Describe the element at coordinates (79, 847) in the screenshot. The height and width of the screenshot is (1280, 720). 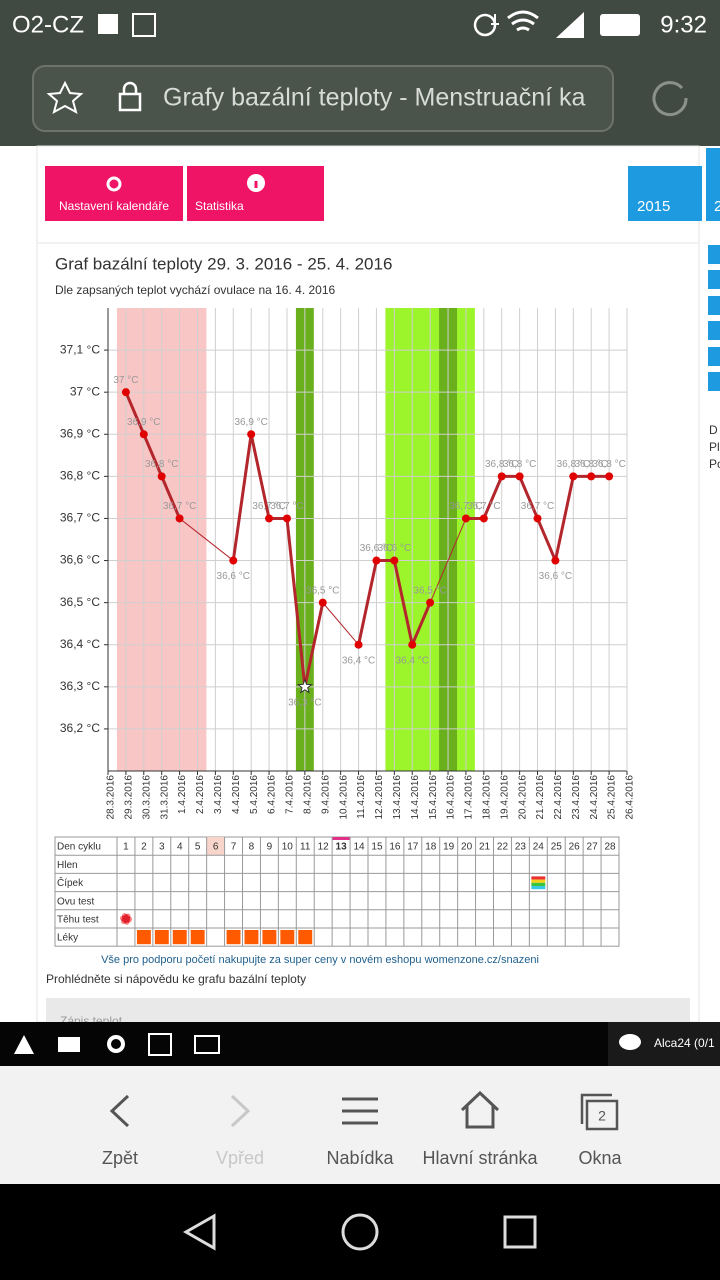
I see `row-label: Den cyklu` at that location.